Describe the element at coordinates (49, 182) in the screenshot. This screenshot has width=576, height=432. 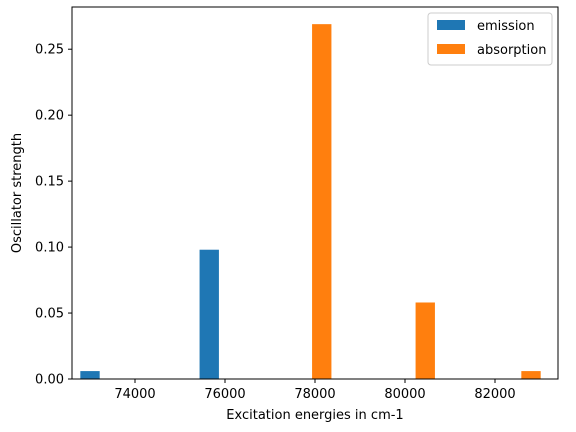
I see `y-tick-label: 0.15` at that location.